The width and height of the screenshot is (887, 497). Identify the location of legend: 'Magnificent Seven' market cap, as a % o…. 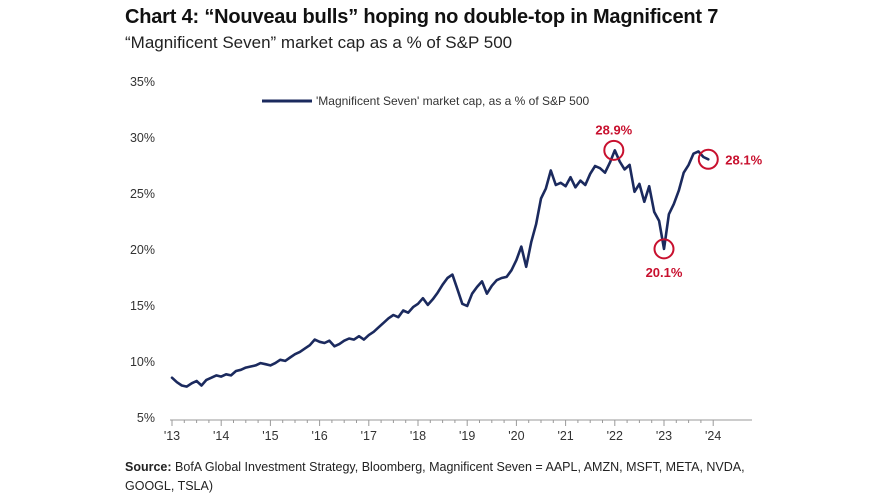
(426, 101).